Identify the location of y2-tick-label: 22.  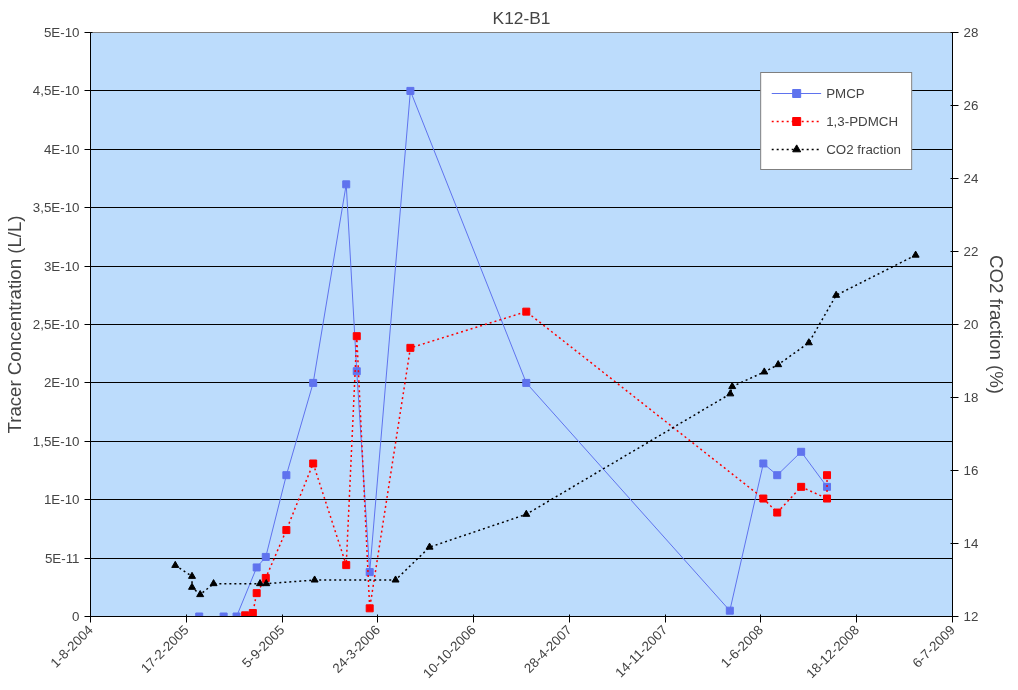
(971, 251).